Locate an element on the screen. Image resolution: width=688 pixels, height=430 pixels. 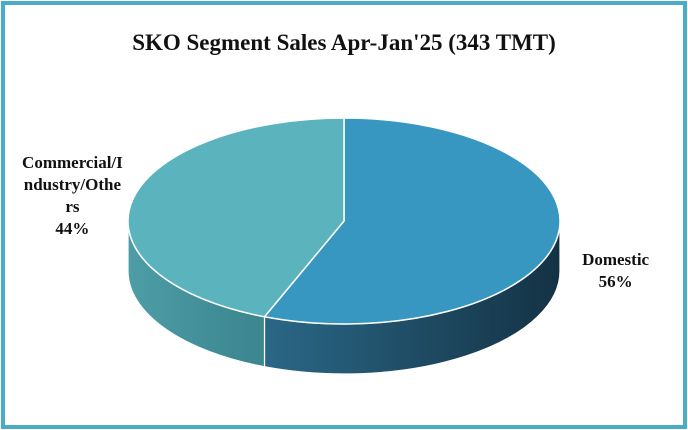
data-label: Commercial/Industry/Others 44% is located at coordinates (72, 196).